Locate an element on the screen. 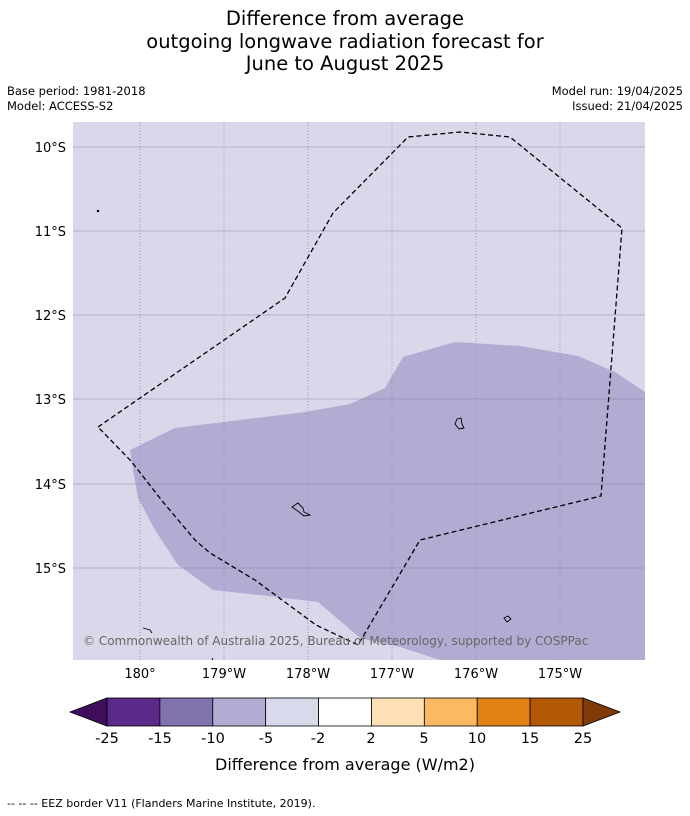 Image resolution: width=690 pixels, height=816 pixels. lon-labels: 180° 179°W 178°W 177°W 176°W 175°W is located at coordinates (353, 674).